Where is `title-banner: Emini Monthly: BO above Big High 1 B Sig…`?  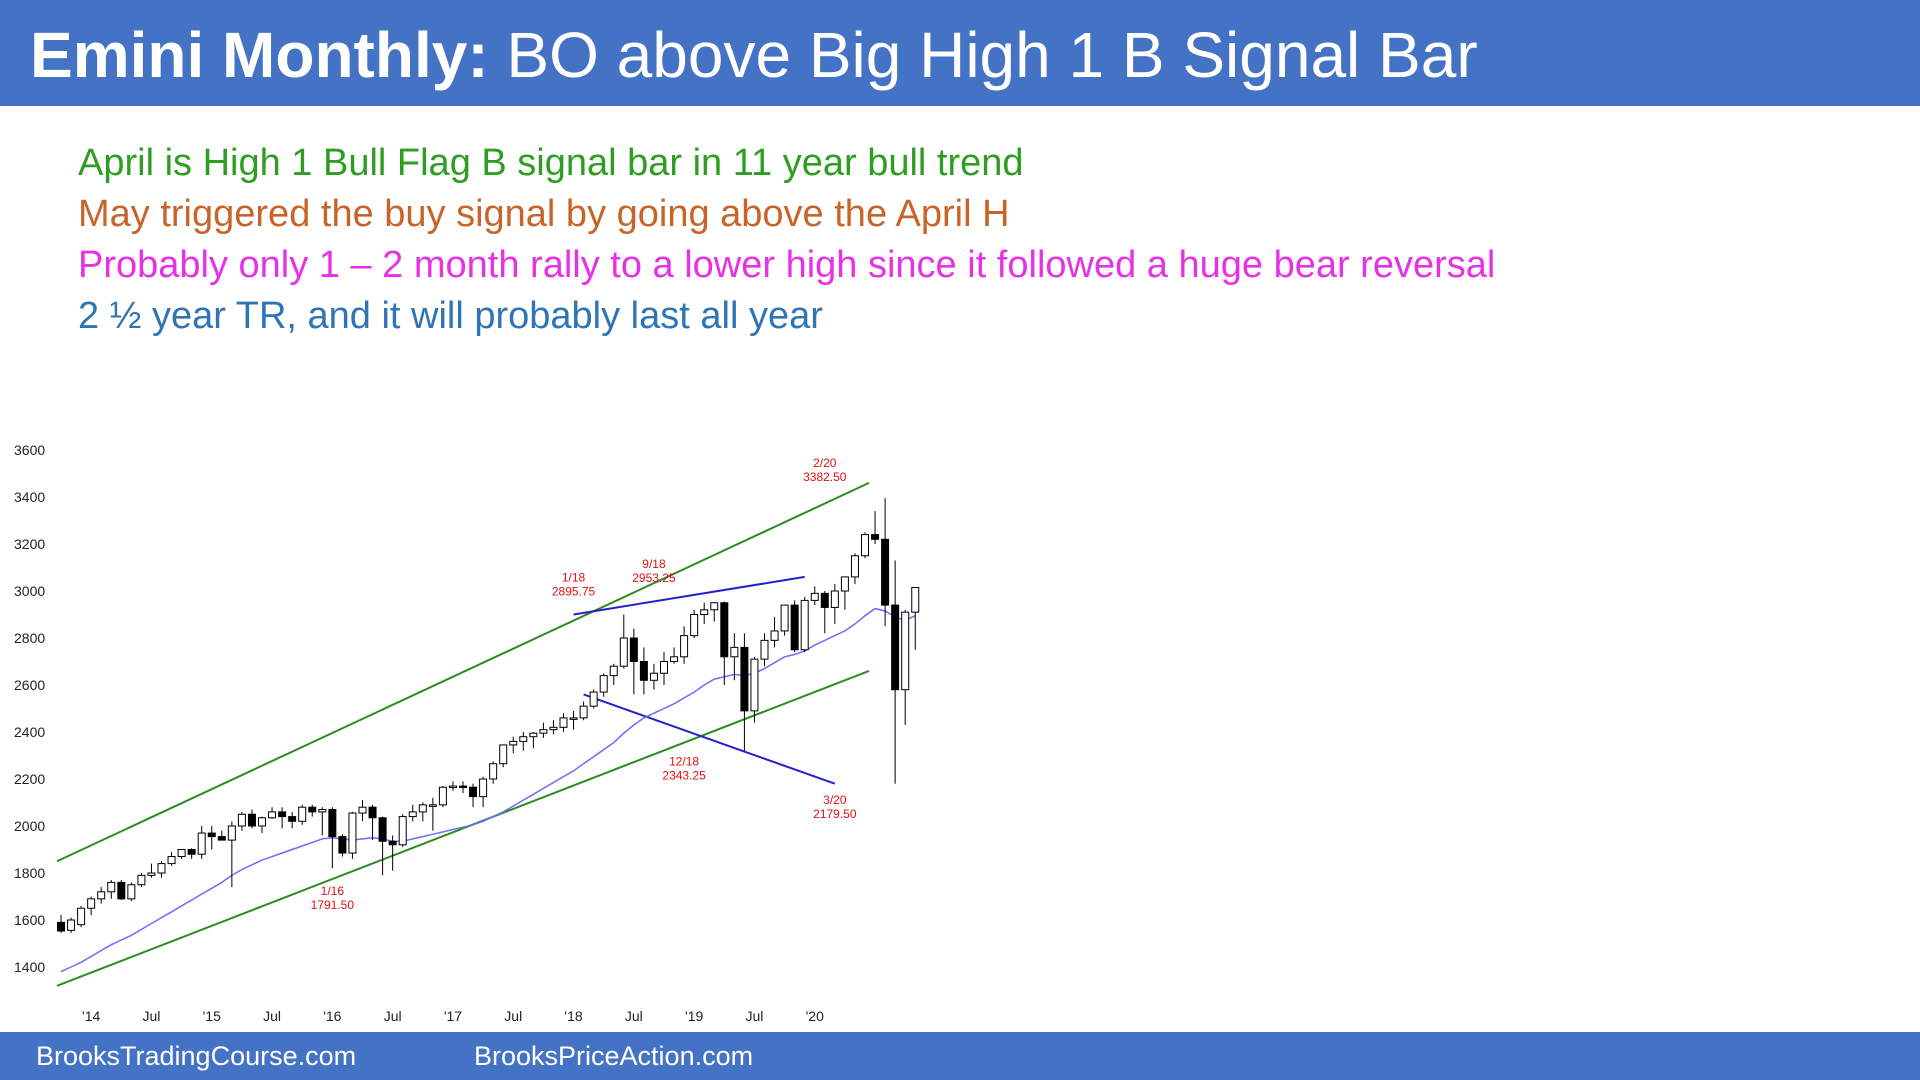 title-banner: Emini Monthly: BO above Big High 1 B Sig… is located at coordinates (960, 53).